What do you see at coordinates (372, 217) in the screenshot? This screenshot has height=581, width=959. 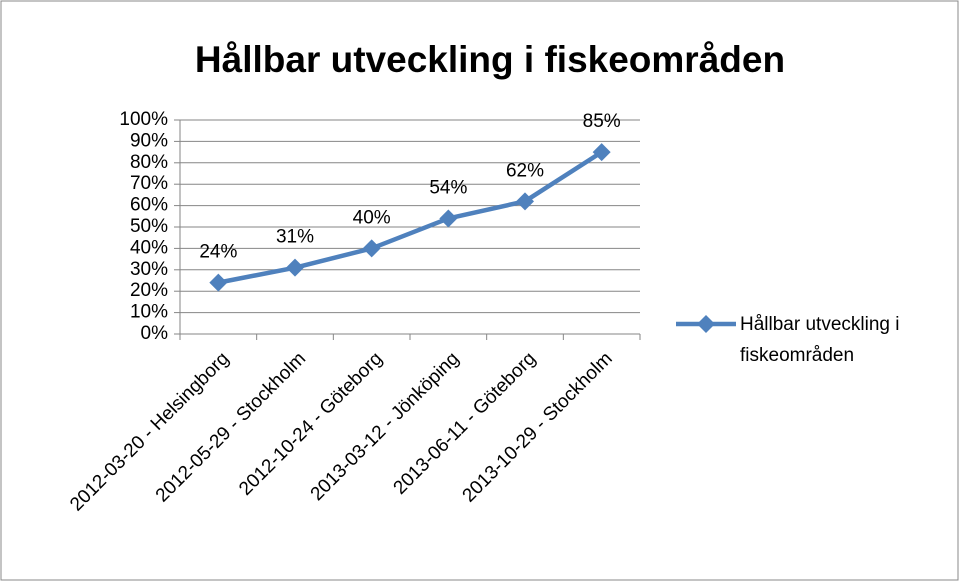 I see `data-label: 40%` at bounding box center [372, 217].